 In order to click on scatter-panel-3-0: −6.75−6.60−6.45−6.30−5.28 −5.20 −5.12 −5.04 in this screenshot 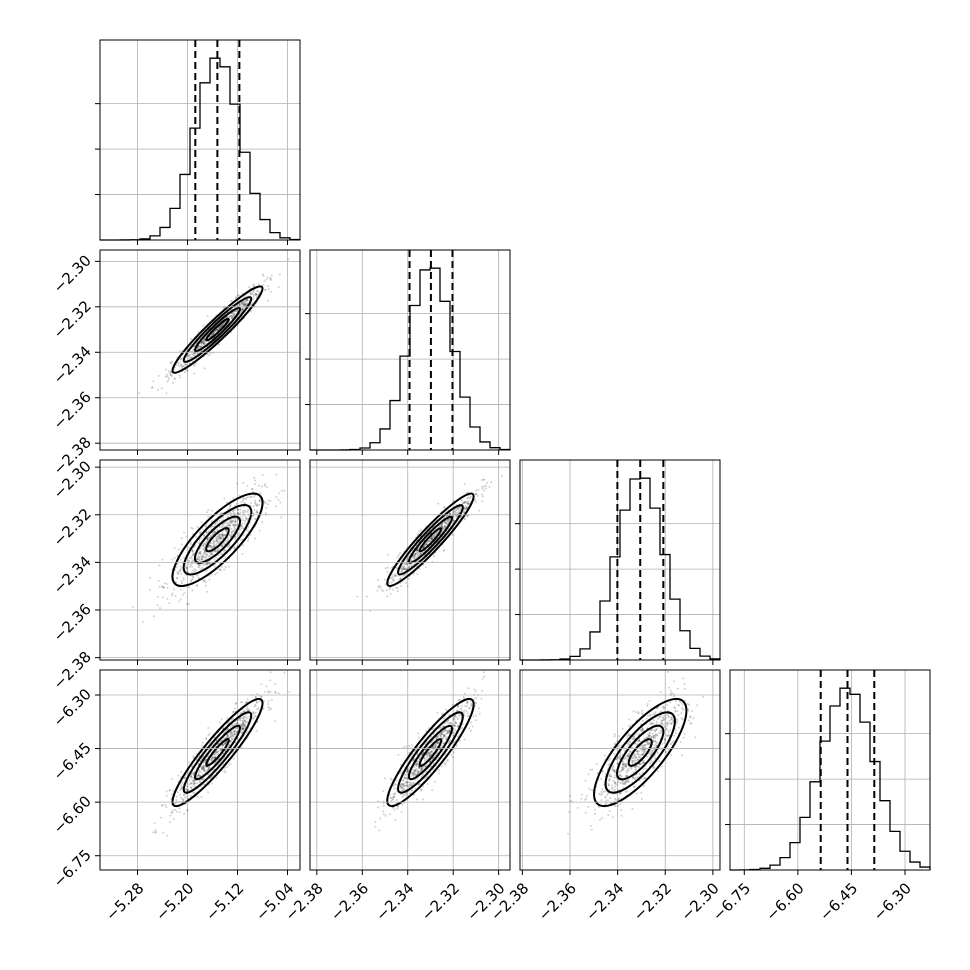, I will do `click(175, 796)`.